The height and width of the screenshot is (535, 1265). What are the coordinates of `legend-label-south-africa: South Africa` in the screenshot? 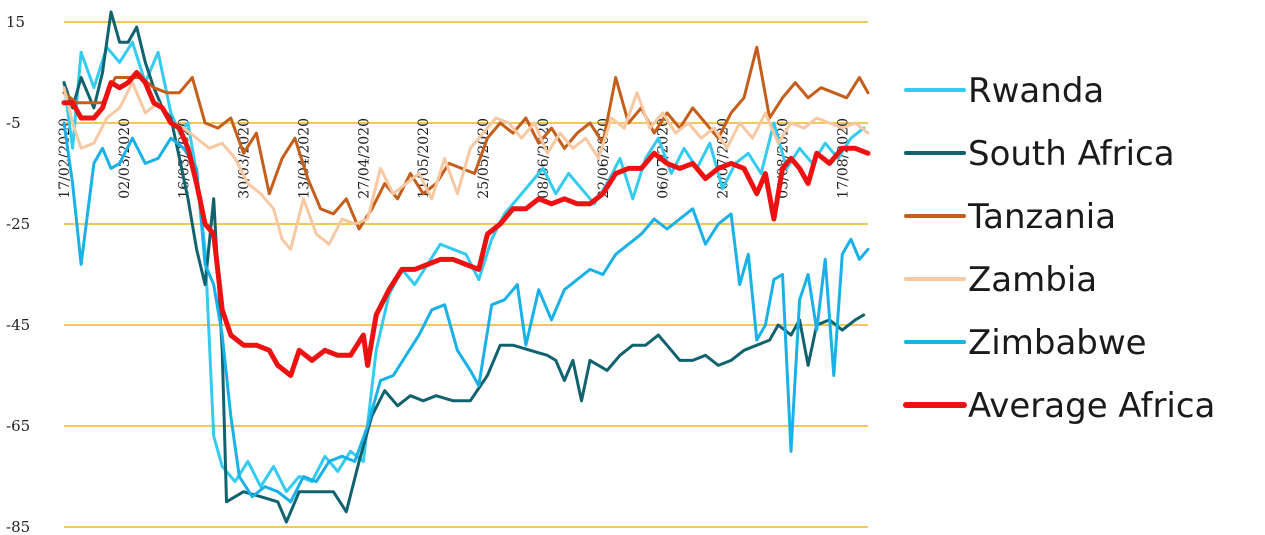 It's located at (1071, 154).